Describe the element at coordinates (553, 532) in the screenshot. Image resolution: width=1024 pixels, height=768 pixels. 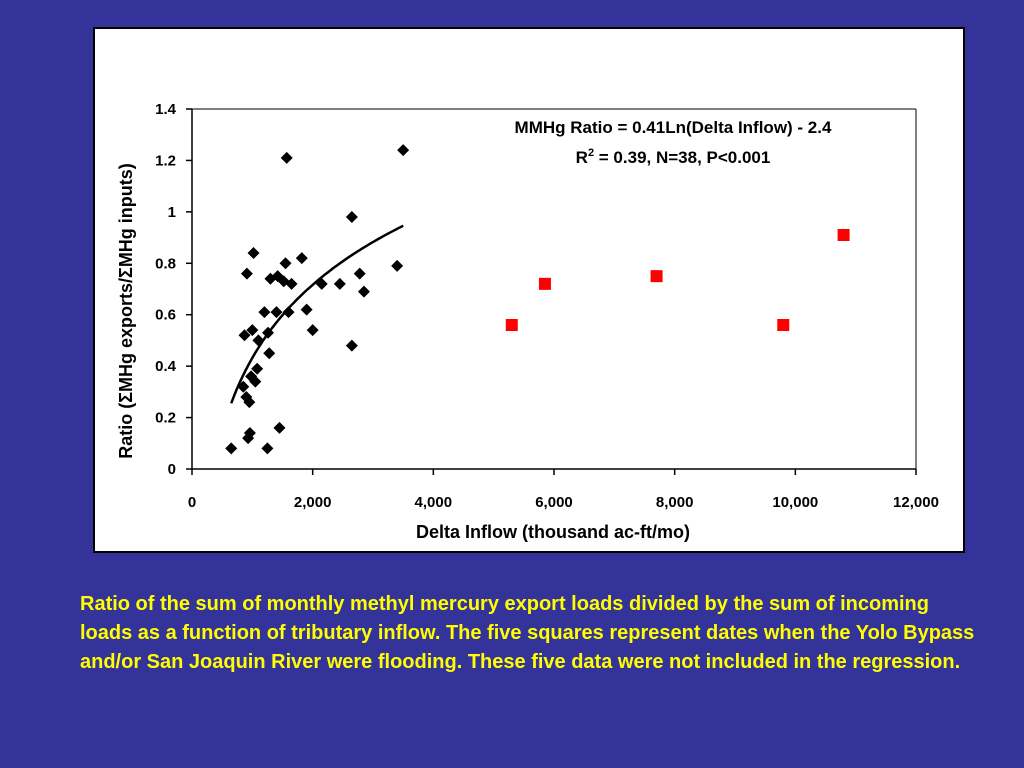
I see `x-axis-title: Delta Inflow (thousand ac-ft/mo)` at that location.